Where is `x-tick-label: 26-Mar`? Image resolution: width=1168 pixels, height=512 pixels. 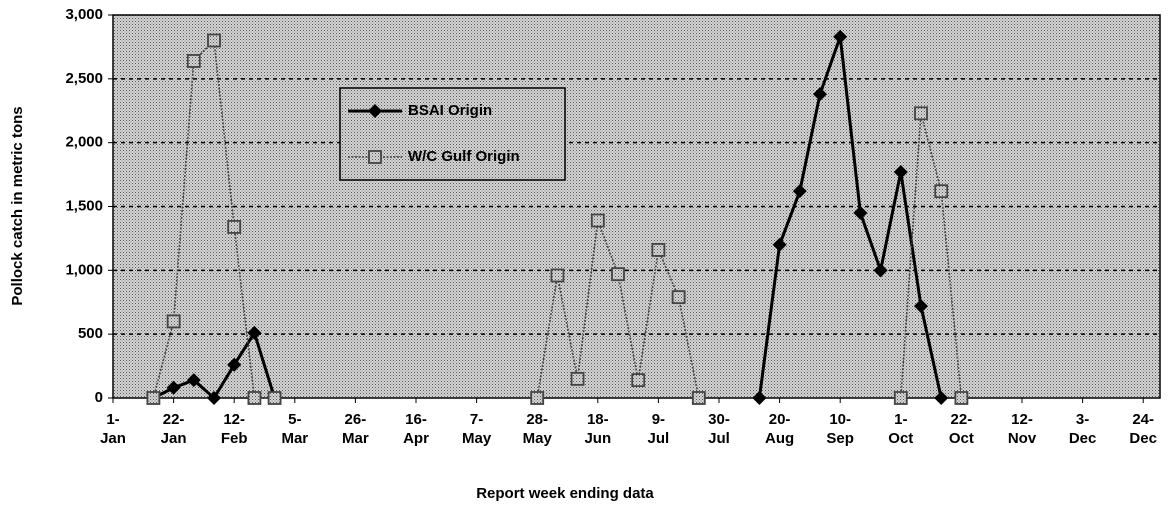
x-tick-label: 26-Mar is located at coordinates (355, 429).